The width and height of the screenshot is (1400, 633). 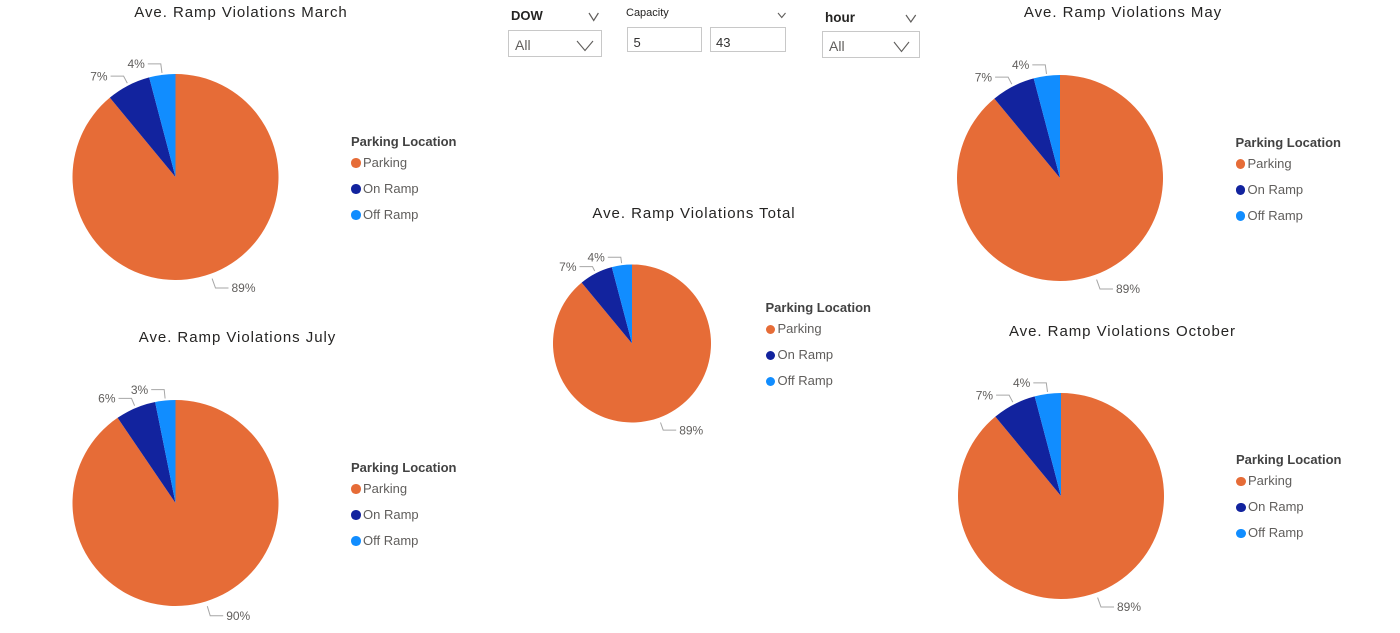 I want to click on svg-text: 3%, so click(x=140, y=390).